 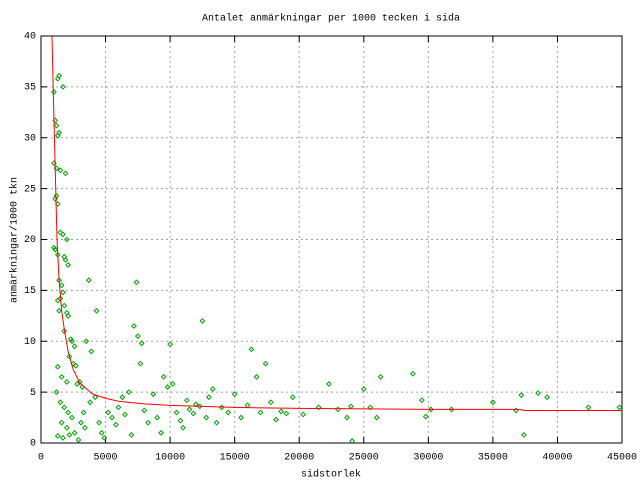 What do you see at coordinates (331, 474) in the screenshot?
I see `x-axis-label: sidstorlek` at bounding box center [331, 474].